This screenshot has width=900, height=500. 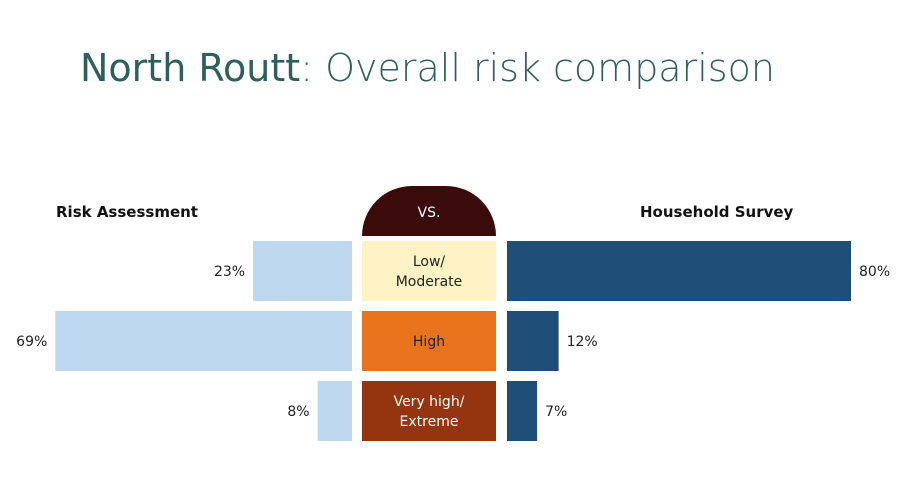 What do you see at coordinates (582, 342) in the screenshot?
I see `right-bar-label: 12%` at bounding box center [582, 342].